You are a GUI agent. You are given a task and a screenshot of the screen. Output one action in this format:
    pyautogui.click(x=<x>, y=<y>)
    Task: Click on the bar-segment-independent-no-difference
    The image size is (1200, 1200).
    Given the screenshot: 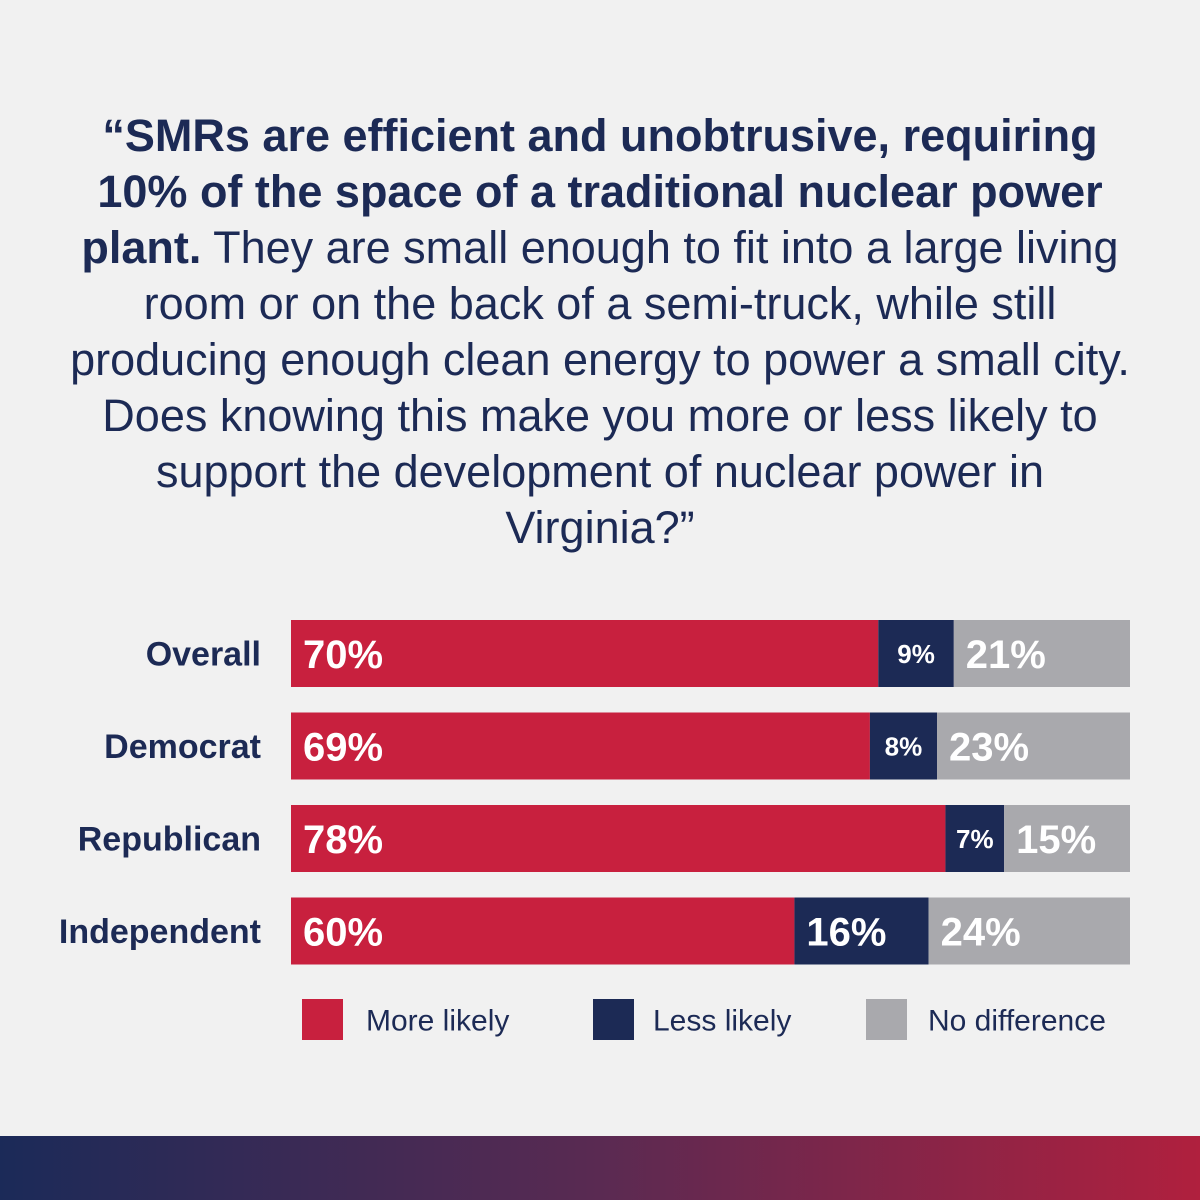 What is the action you would take?
    pyautogui.click(x=1029, y=931)
    